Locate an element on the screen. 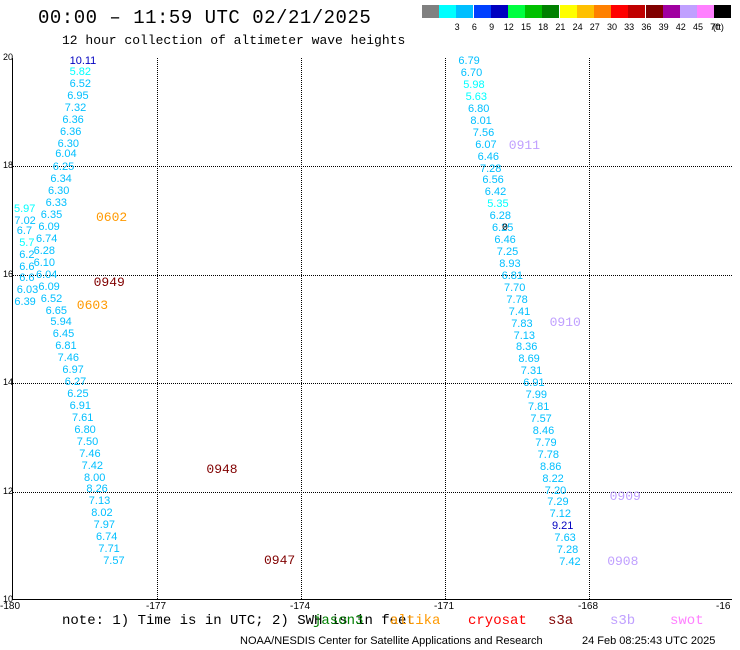 The image size is (740, 650). x-tick-label: -177 is located at coordinates (156, 606).